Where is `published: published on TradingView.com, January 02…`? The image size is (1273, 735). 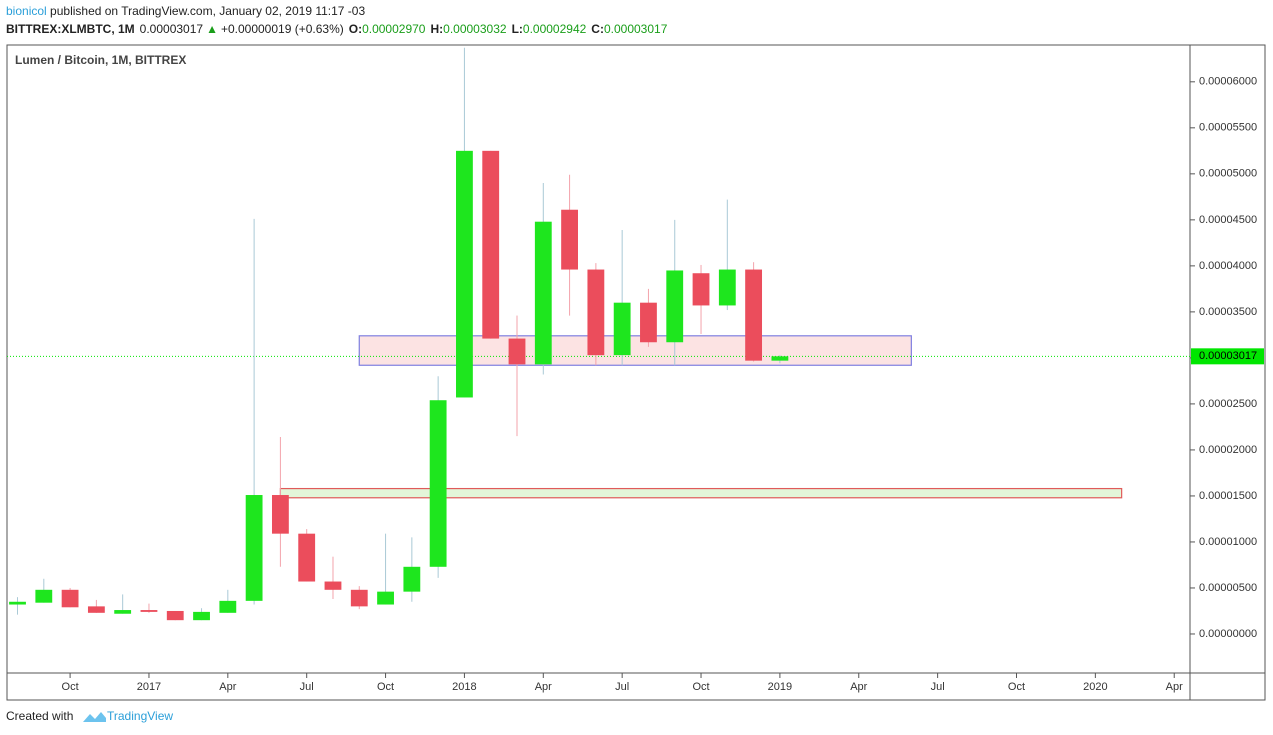 published: published on TradingView.com, January 02… is located at coordinates (207, 11).